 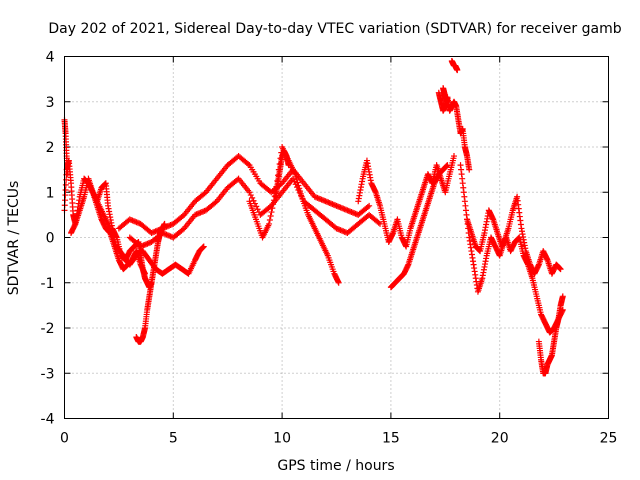 What do you see at coordinates (282, 174) in the screenshot?
I see `series-track-h` at bounding box center [282, 174].